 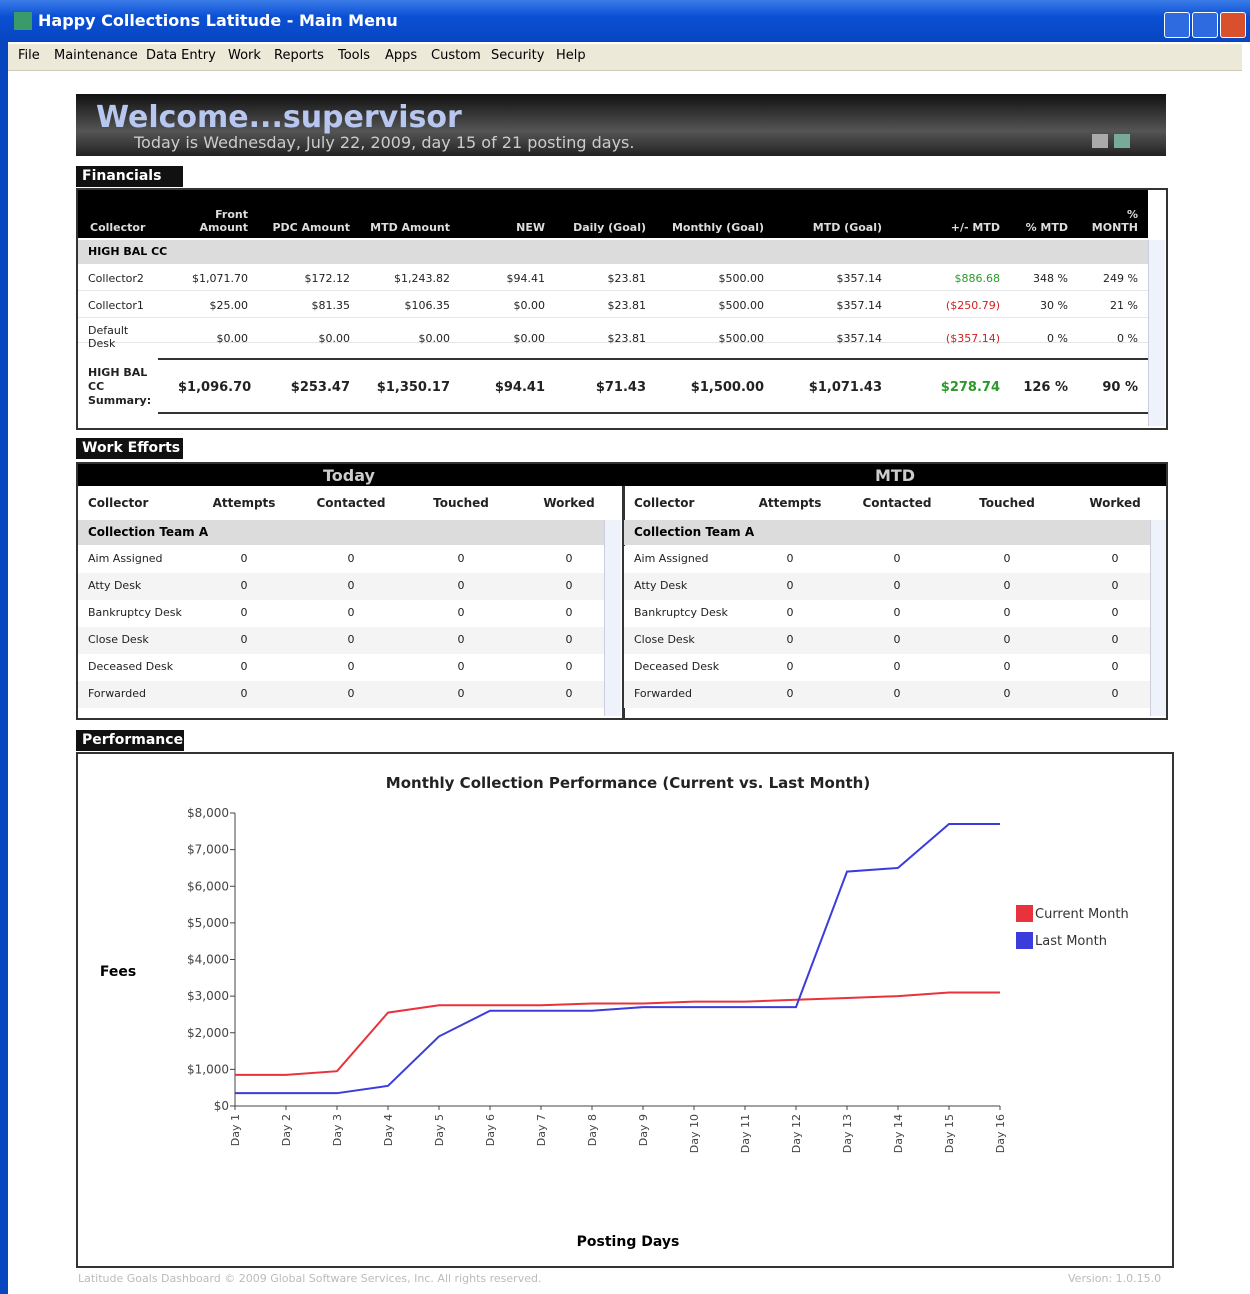 What do you see at coordinates (108, 337) in the screenshot?
I see `table-cell: Default Desk` at bounding box center [108, 337].